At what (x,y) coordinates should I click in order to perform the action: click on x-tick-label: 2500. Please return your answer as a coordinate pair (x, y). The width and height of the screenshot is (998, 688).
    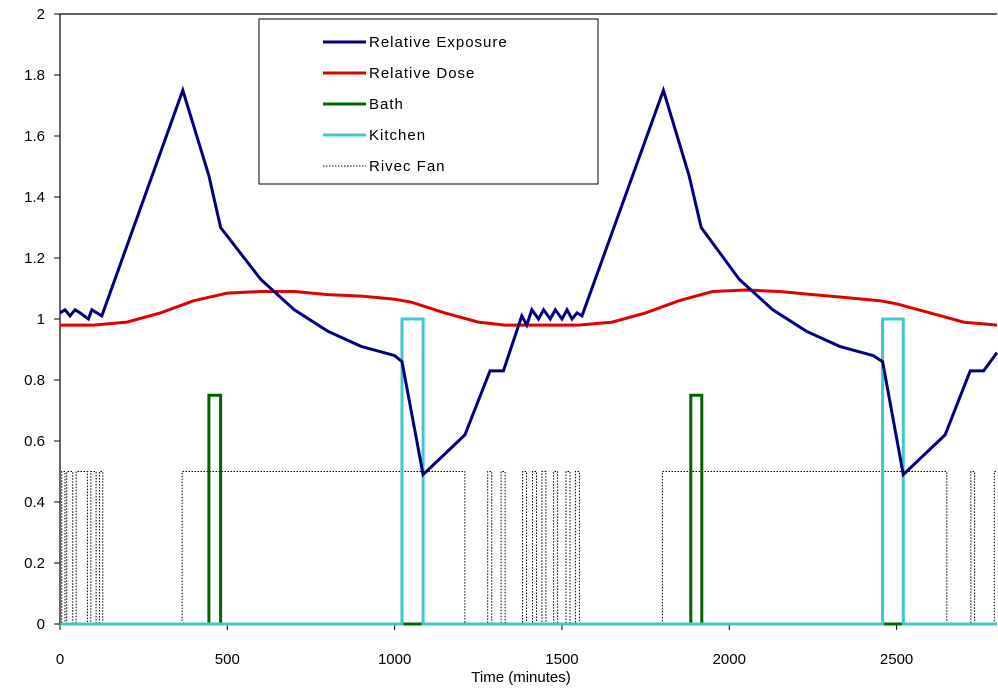
    Looking at the image, I should click on (896, 659).